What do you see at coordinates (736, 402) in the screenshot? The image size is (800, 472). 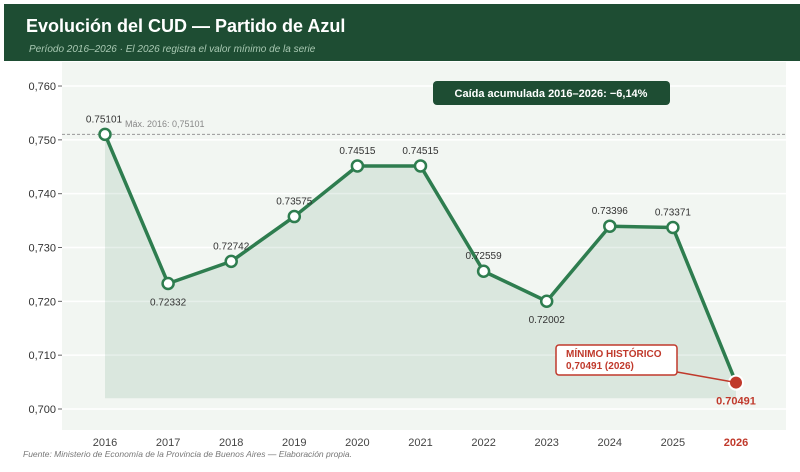 I see `data-label: 0.70491` at bounding box center [736, 402].